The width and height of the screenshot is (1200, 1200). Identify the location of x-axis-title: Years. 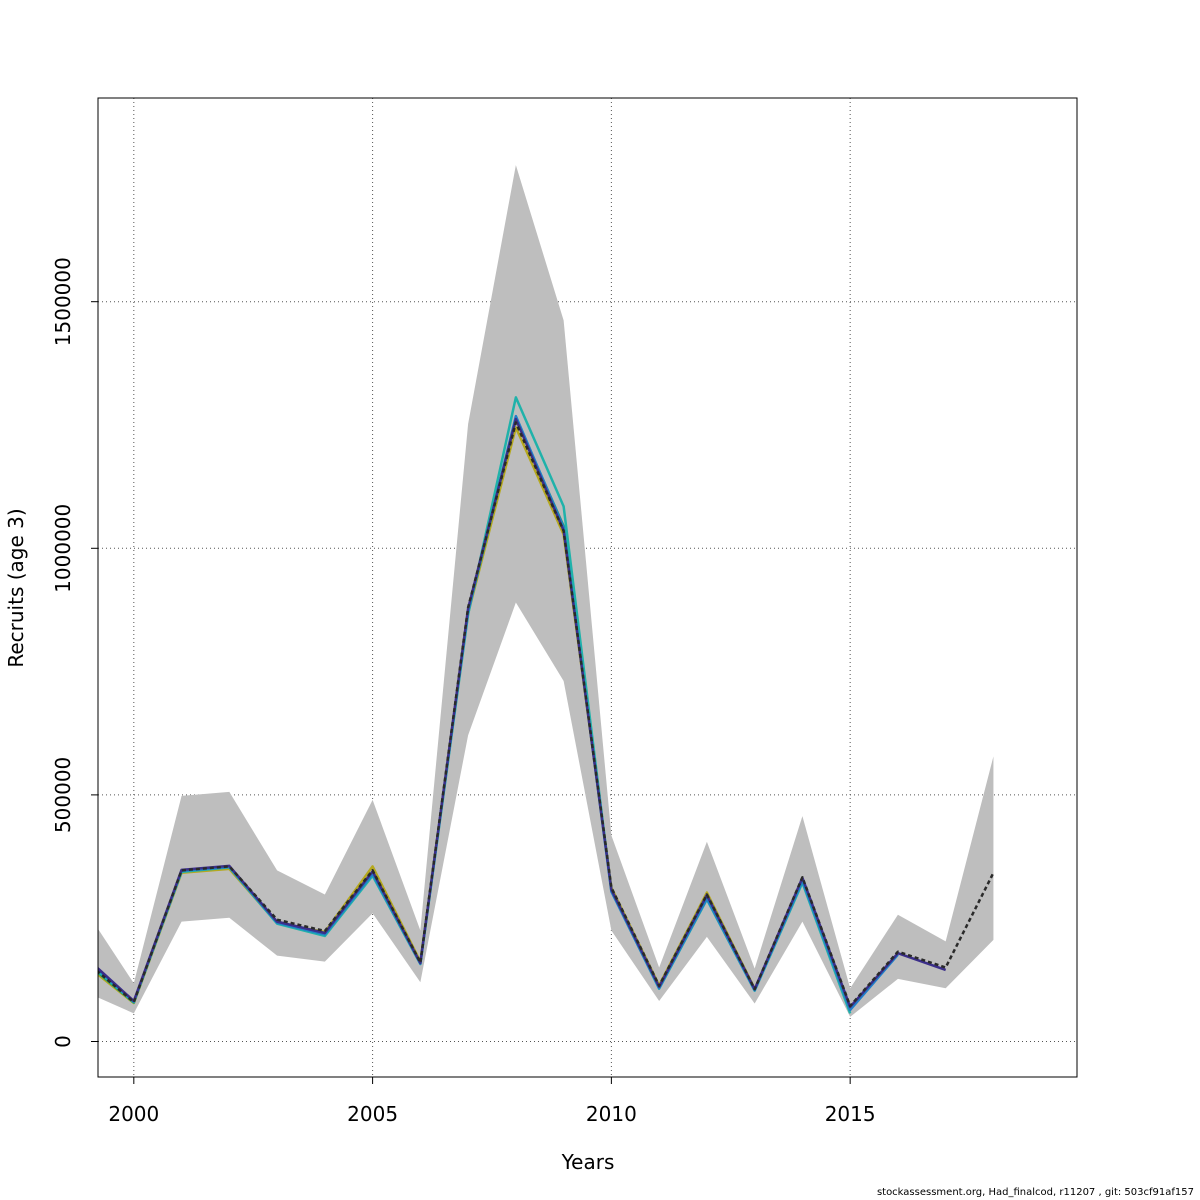
(588, 1162).